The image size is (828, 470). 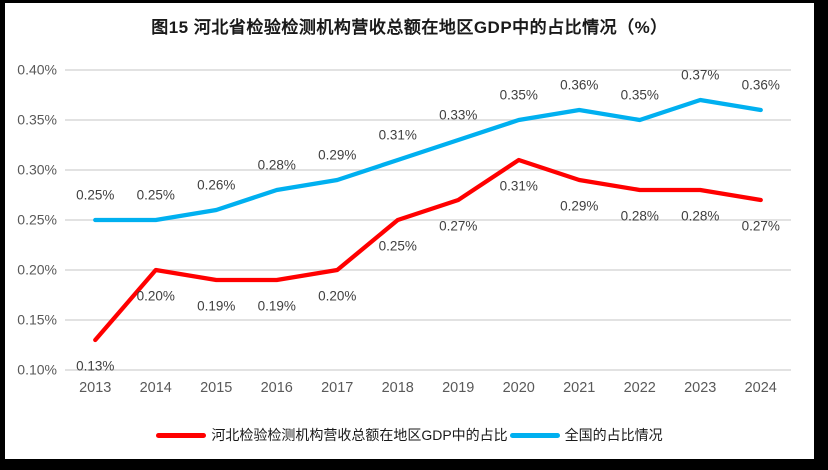 I want to click on legend: 河北检验检测机构营收总额在地区GDP中的占比 全国的占比情况, so click(x=409, y=435).